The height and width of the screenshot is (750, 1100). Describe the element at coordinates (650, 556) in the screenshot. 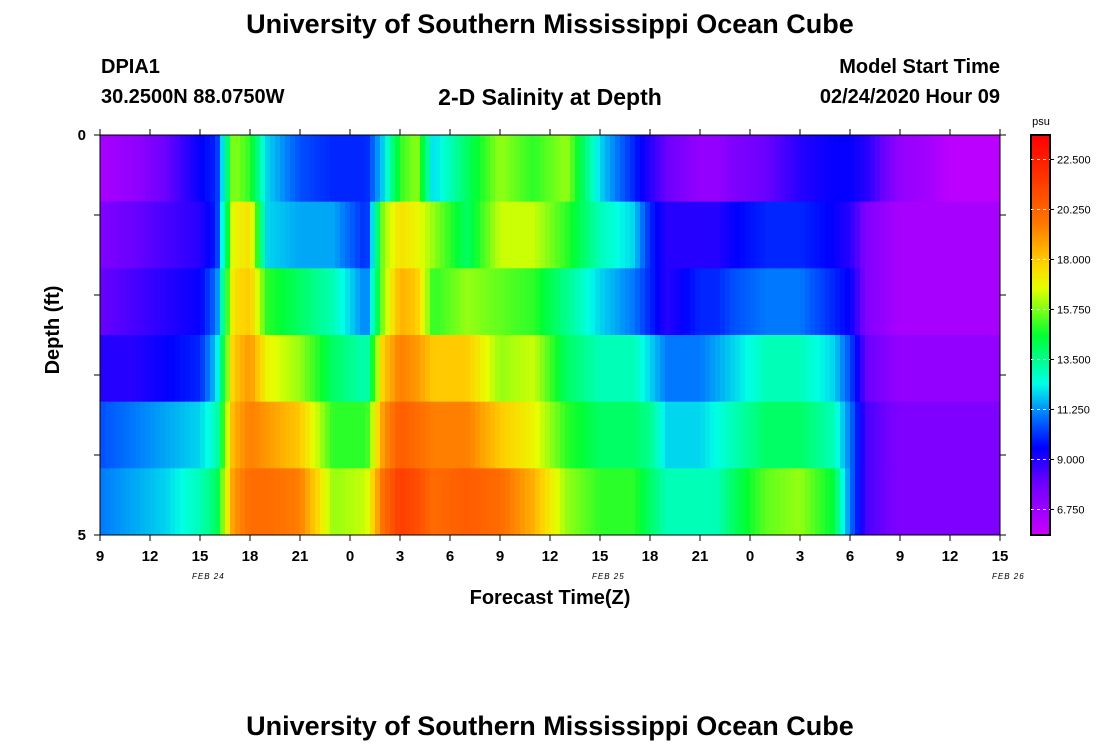

I see `x-tick-label: 18` at that location.